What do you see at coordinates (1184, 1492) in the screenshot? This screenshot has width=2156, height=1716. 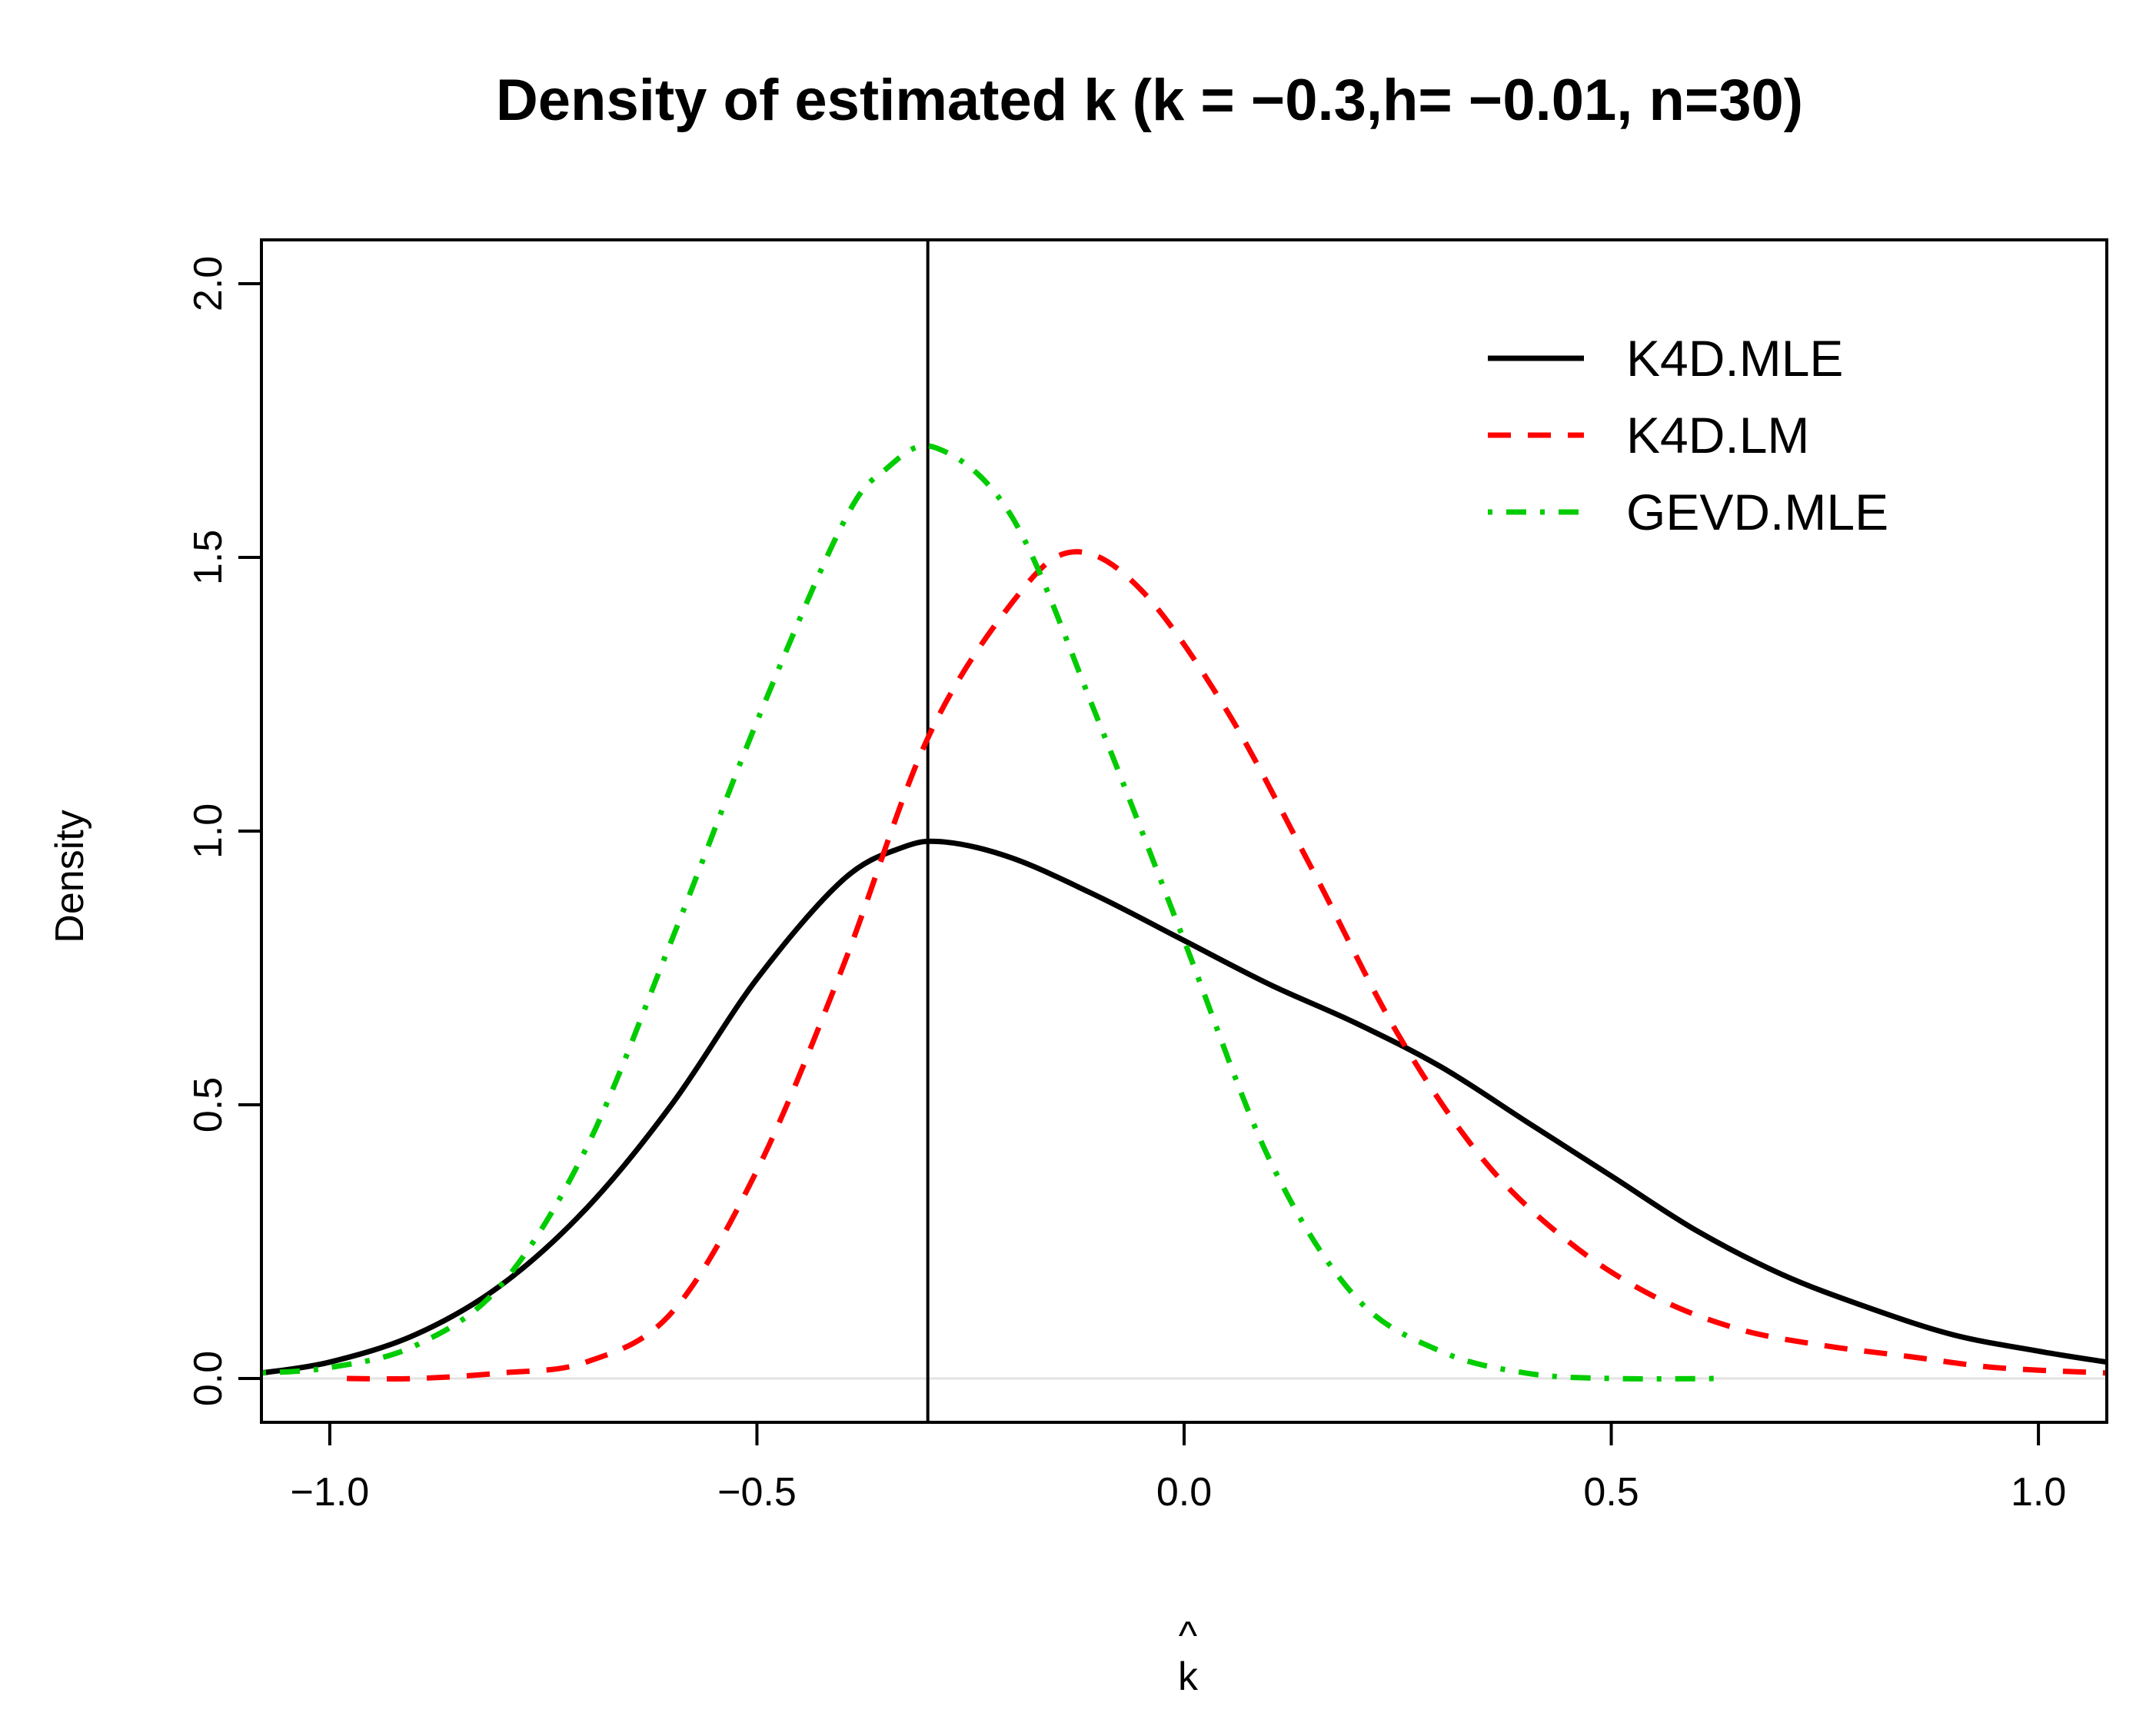 I see `x-tick-label: 0.0` at bounding box center [1184, 1492].